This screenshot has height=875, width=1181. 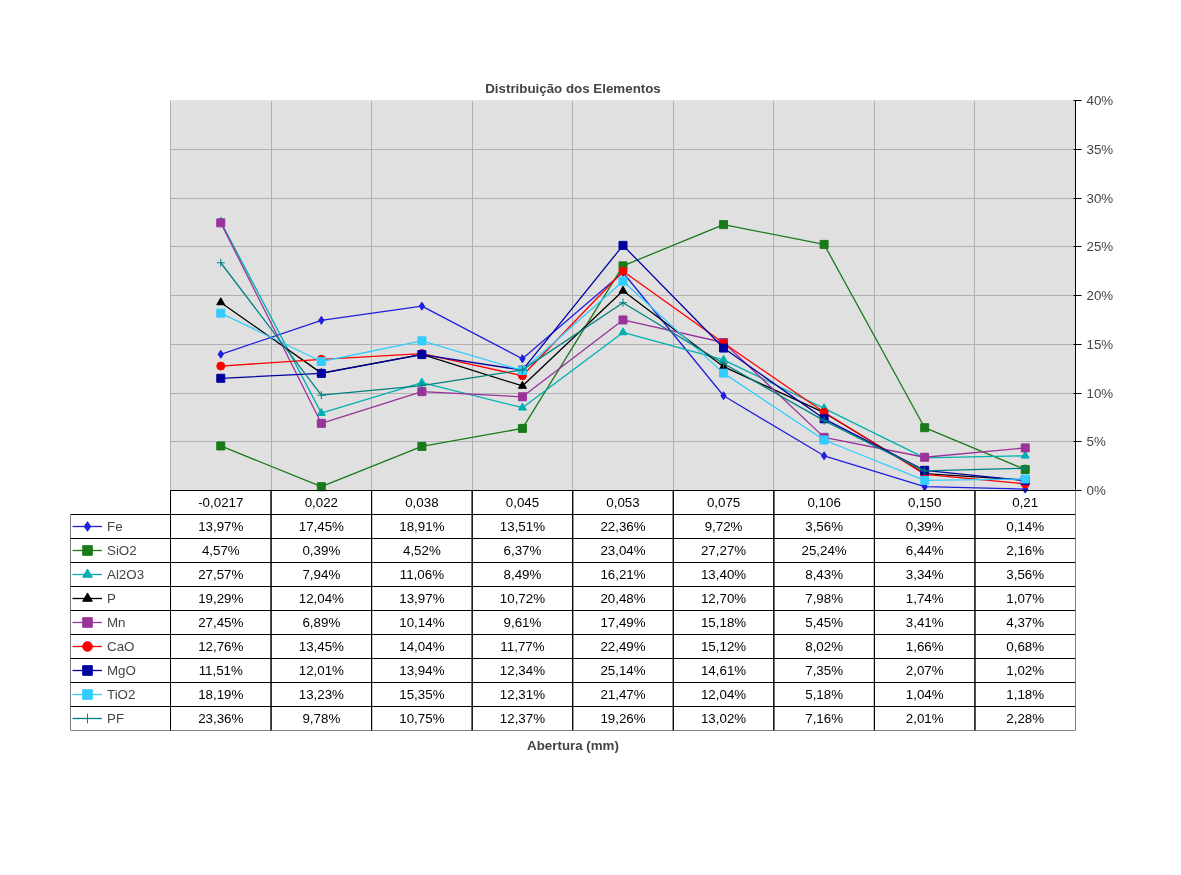 What do you see at coordinates (321, 670) in the screenshot?
I see `data-label: 12,01%` at bounding box center [321, 670].